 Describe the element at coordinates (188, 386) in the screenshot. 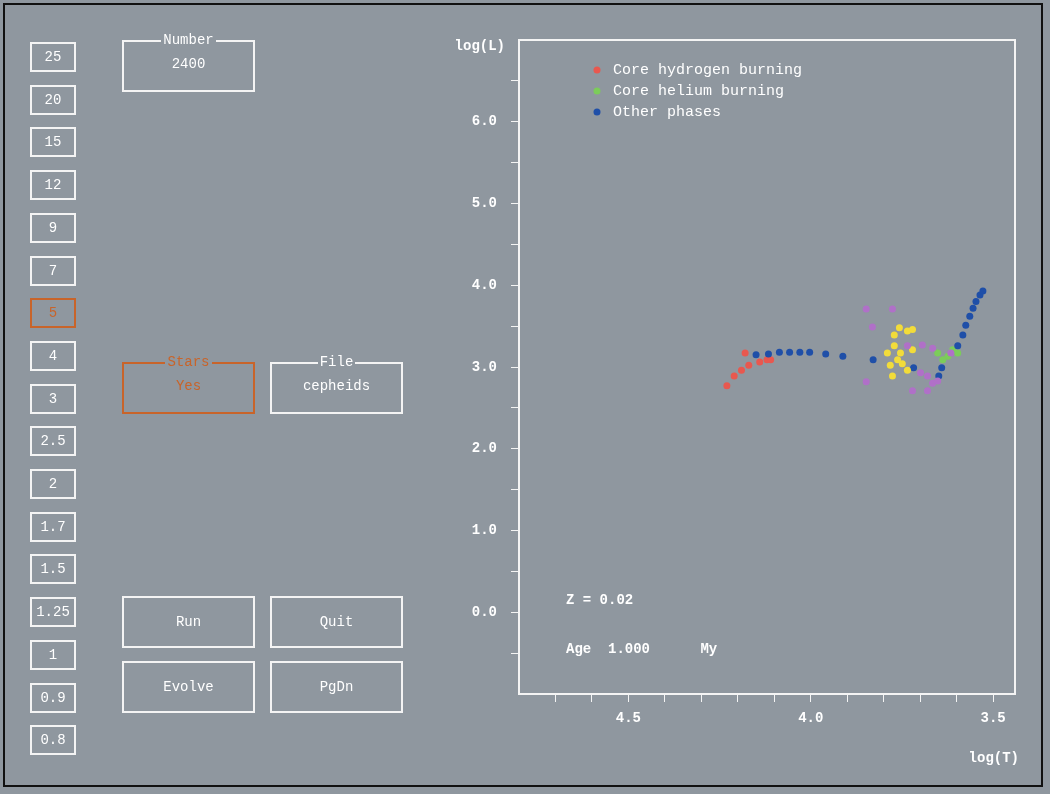

I see `text: Yes` at that location.